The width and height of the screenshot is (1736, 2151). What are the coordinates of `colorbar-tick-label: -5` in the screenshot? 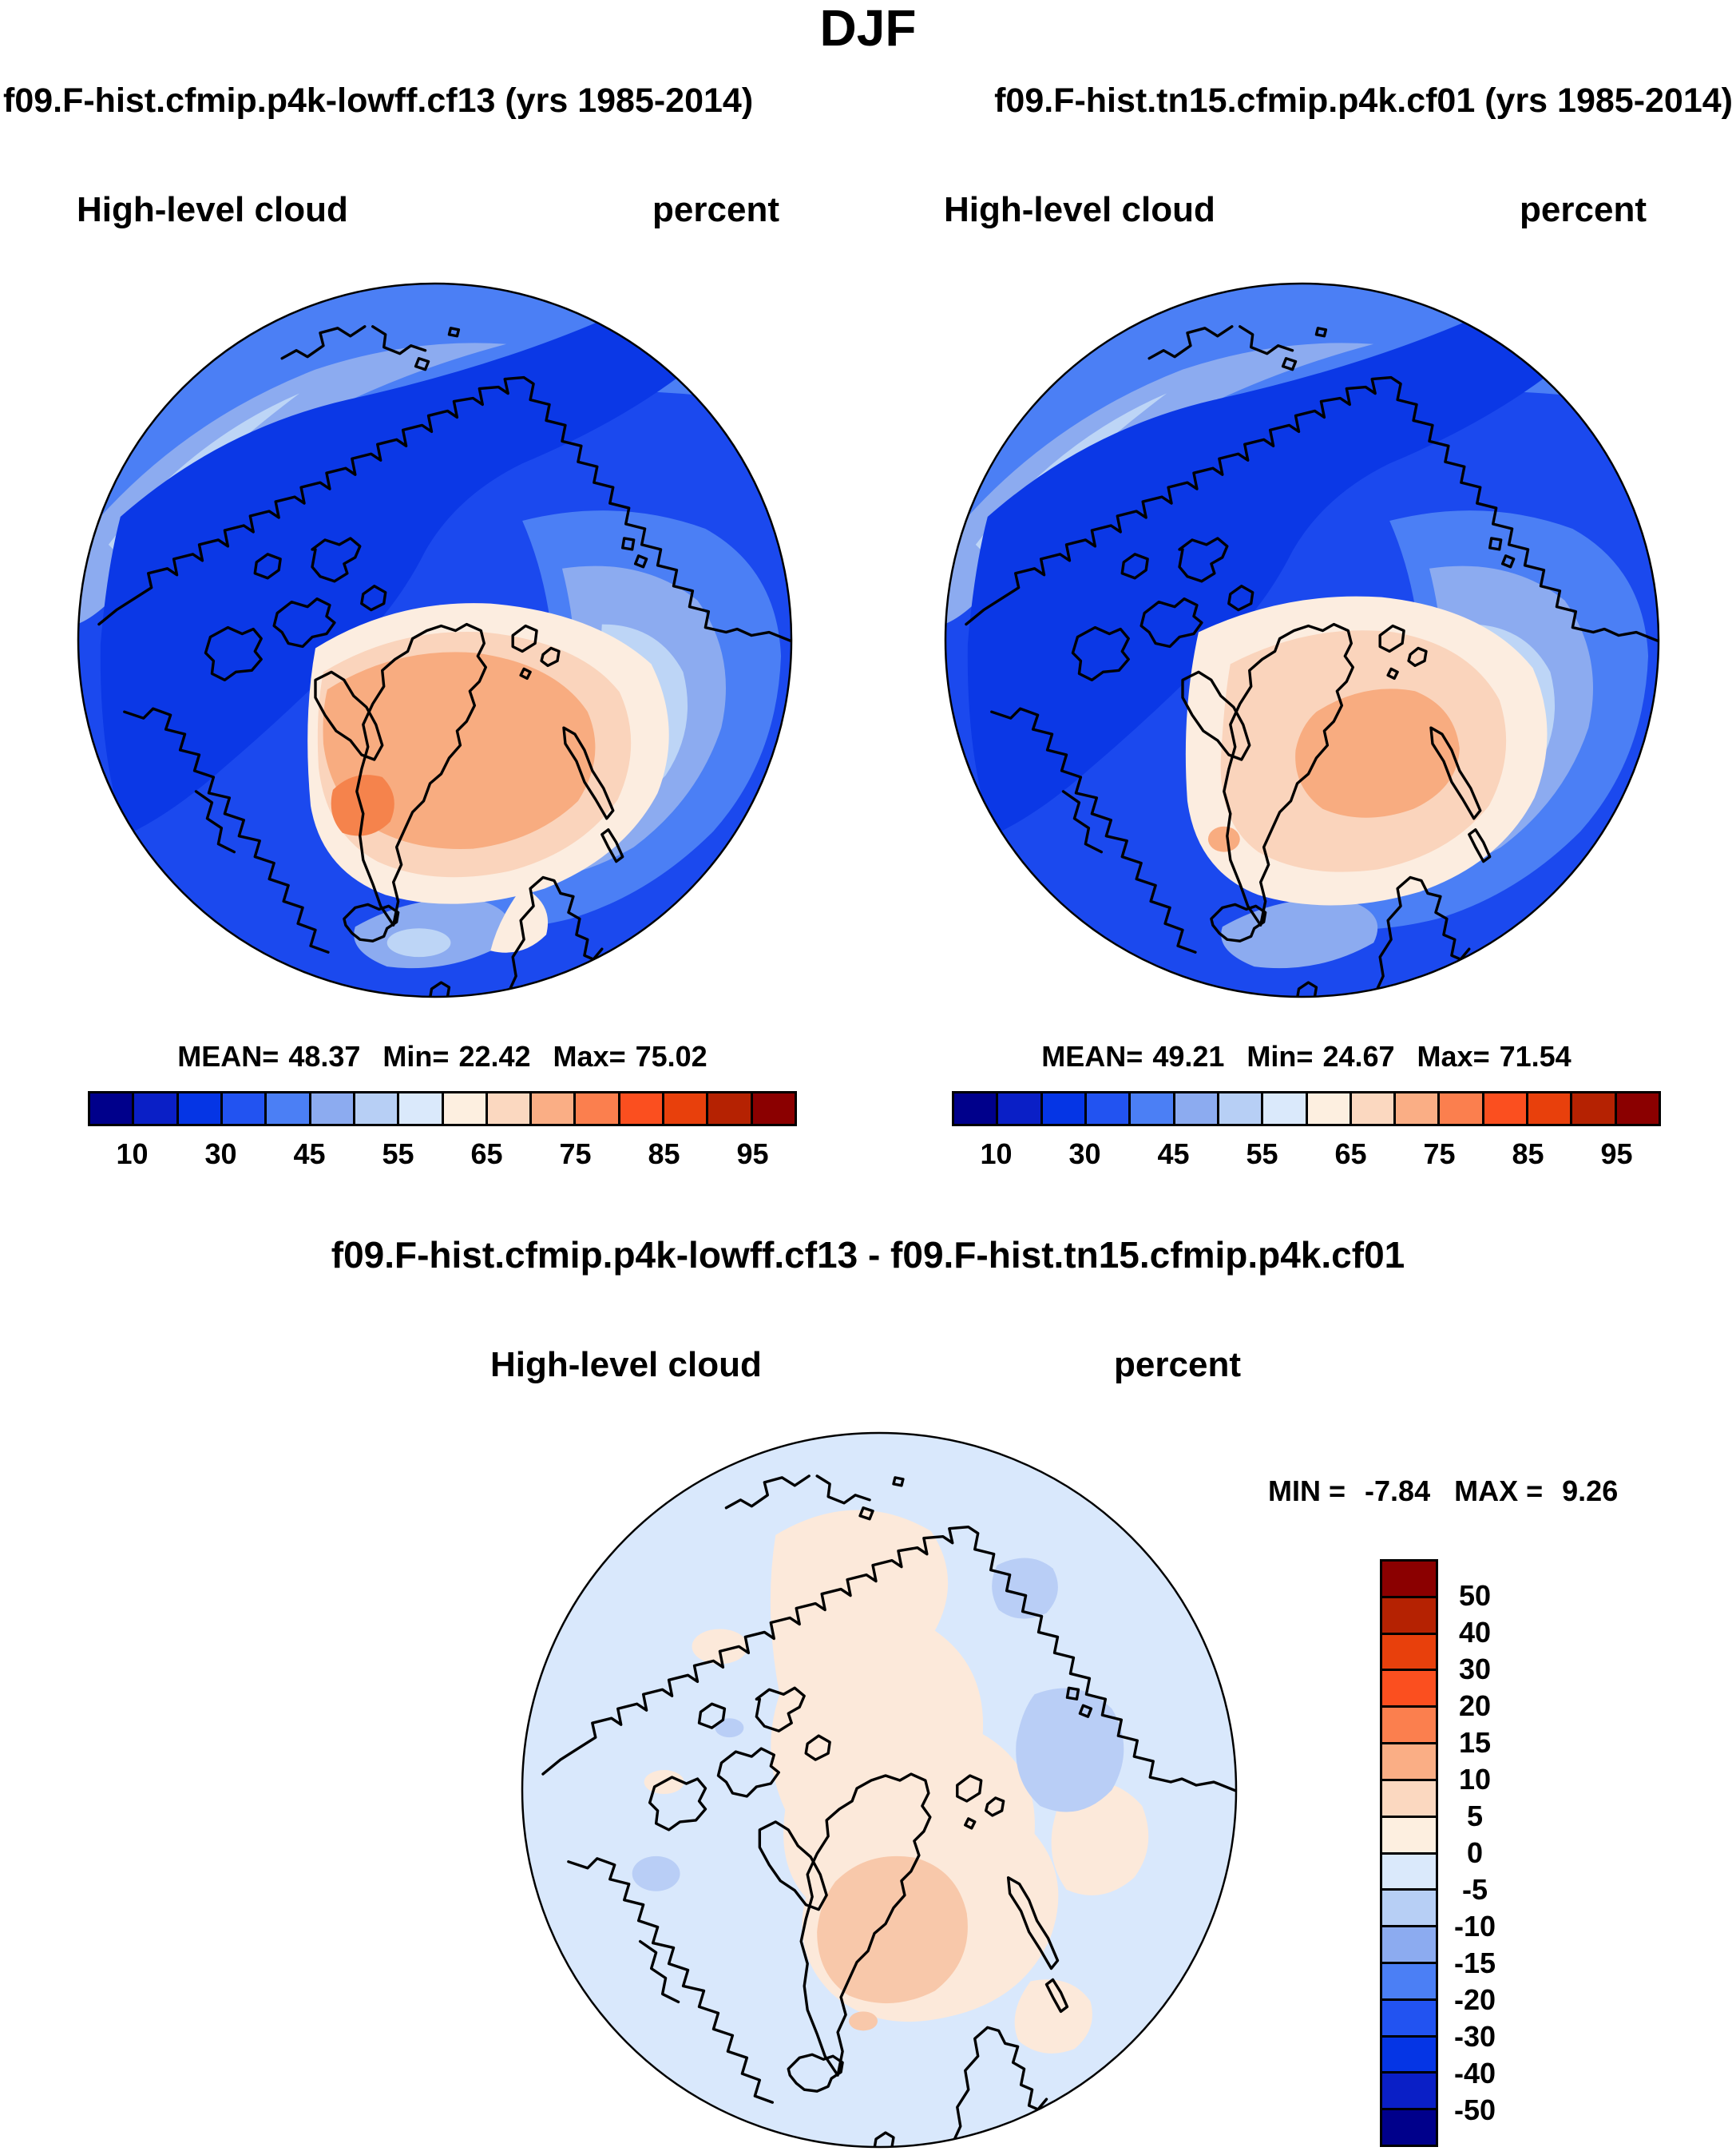 It's located at (1474, 1889).